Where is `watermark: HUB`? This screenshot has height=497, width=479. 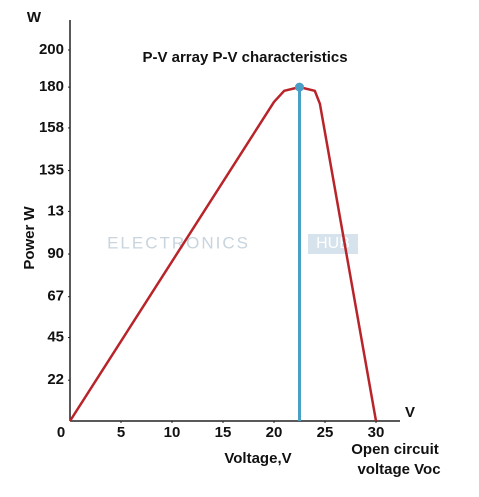
watermark: HUB is located at coordinates (333, 243).